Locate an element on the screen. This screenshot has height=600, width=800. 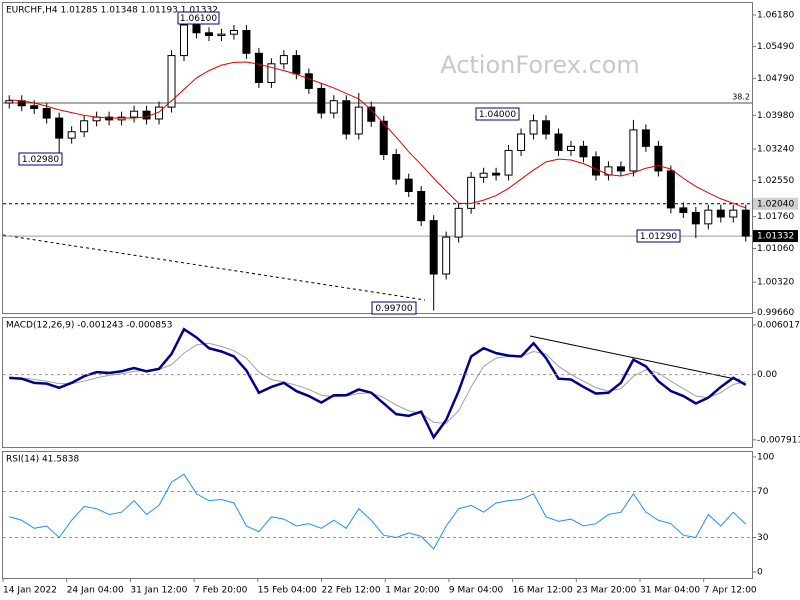
panel-title: MACD(12,26,9) -0.001243 -0.000853 is located at coordinates (89, 326).